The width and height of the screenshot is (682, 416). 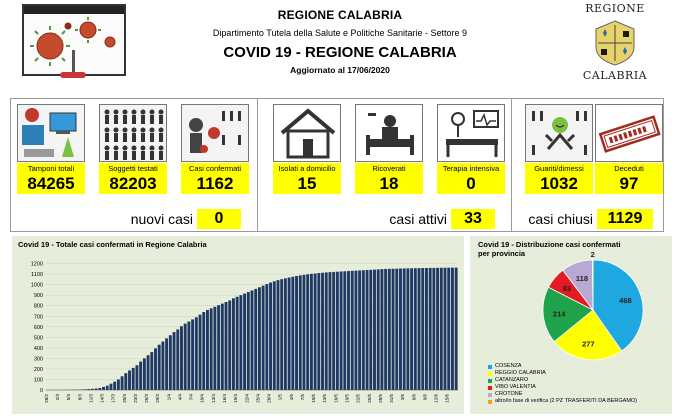 I want to click on card-label: Soggetti testati, so click(x=133, y=168).